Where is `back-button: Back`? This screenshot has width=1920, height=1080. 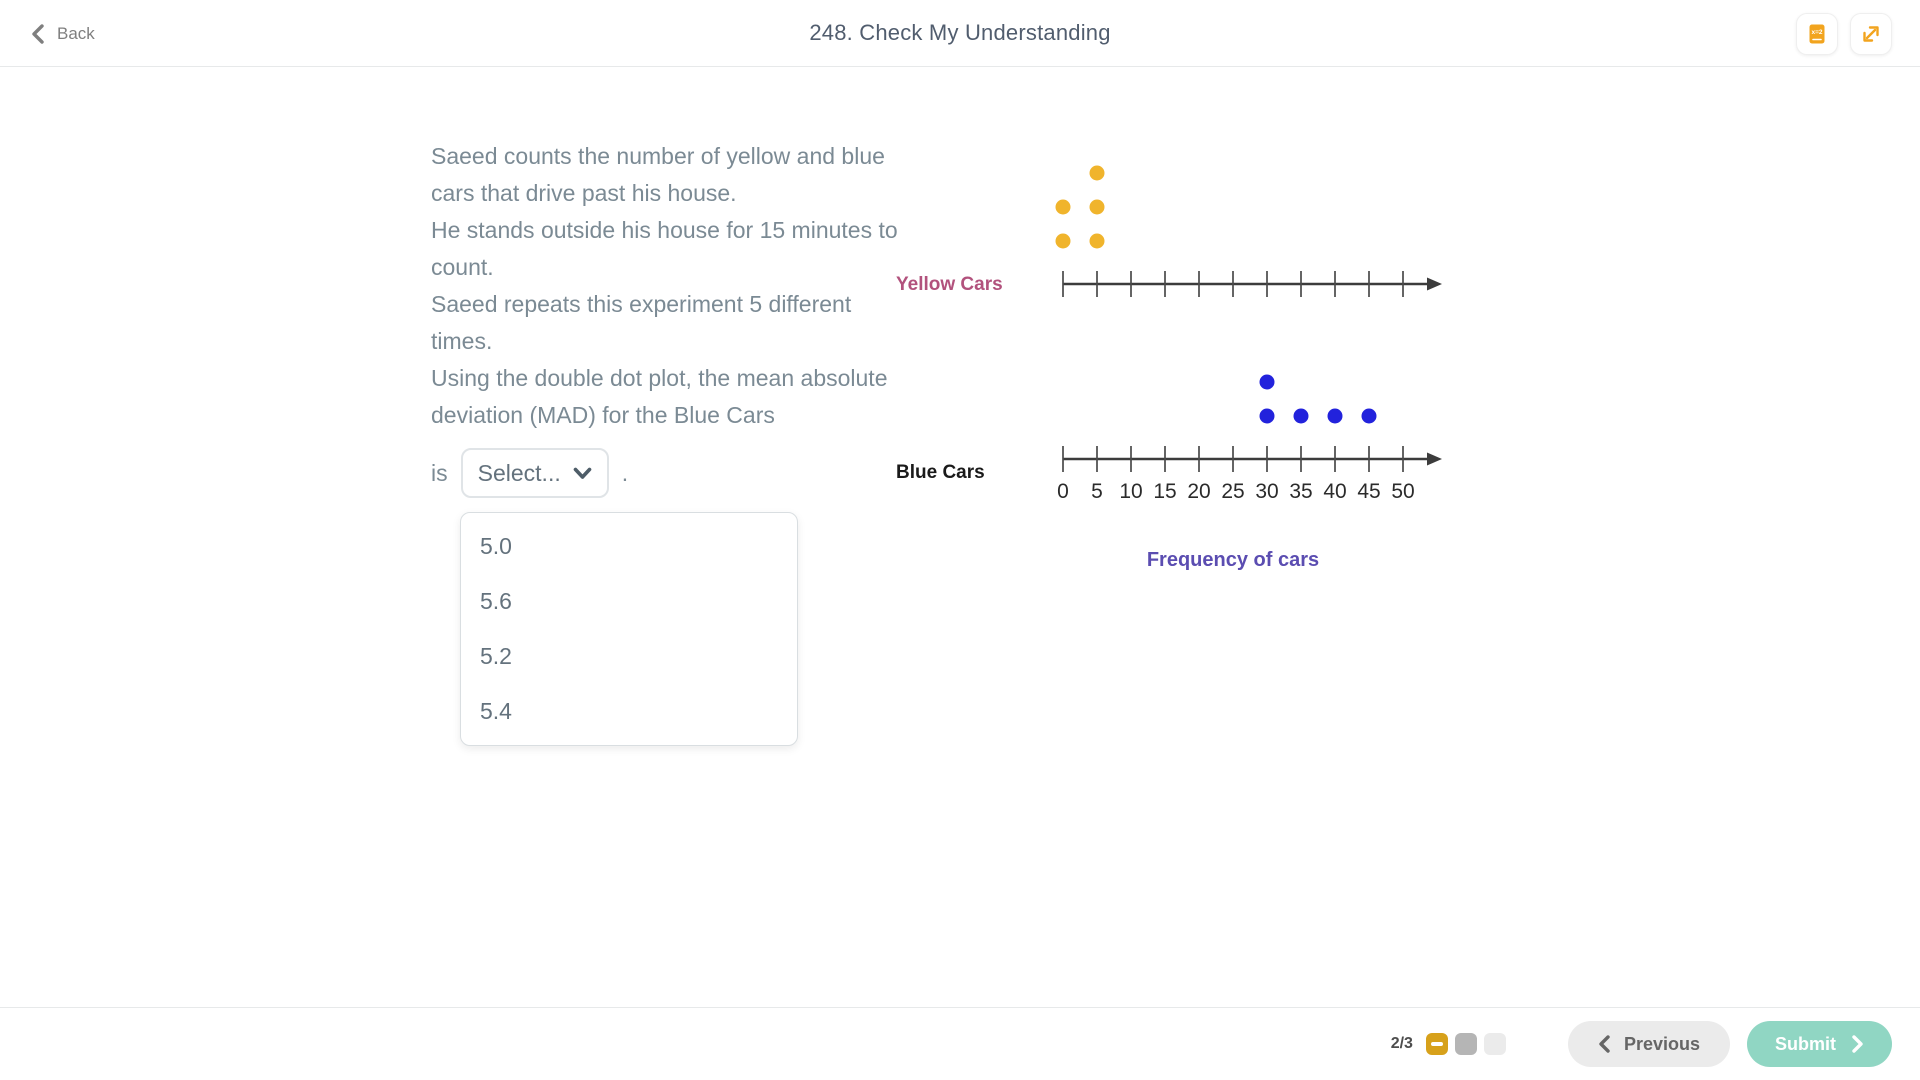
back-button: Back is located at coordinates (62, 33).